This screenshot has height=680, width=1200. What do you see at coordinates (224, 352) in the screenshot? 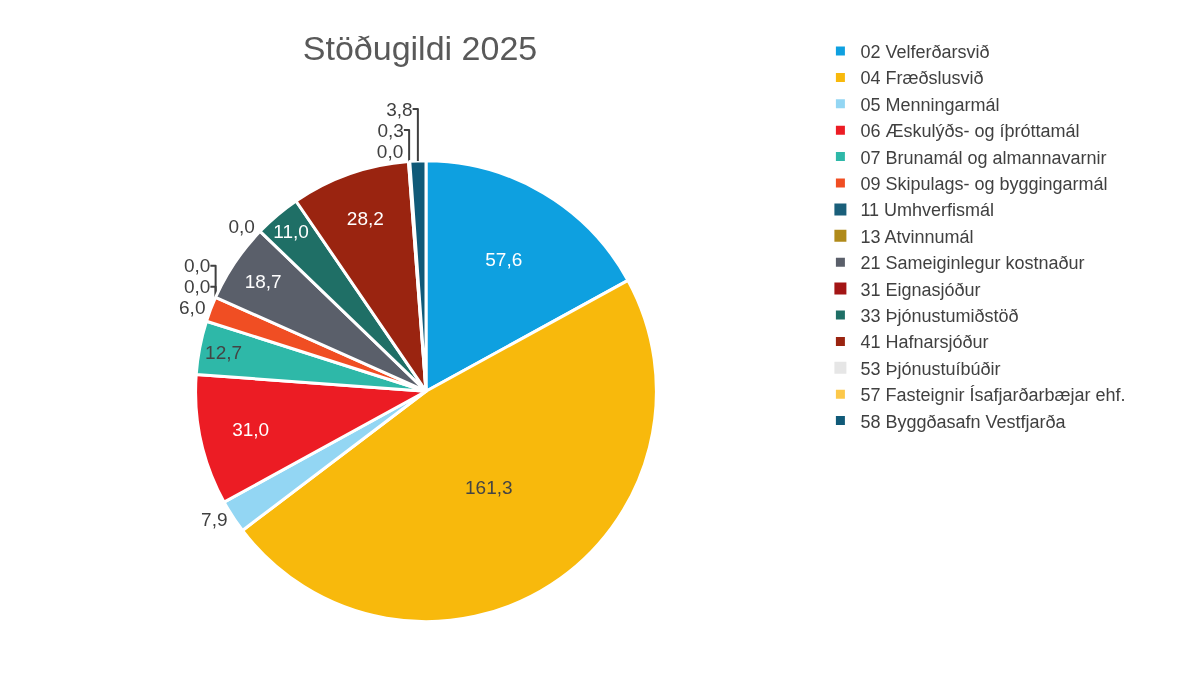
I see `data-label: 12,7` at bounding box center [224, 352].